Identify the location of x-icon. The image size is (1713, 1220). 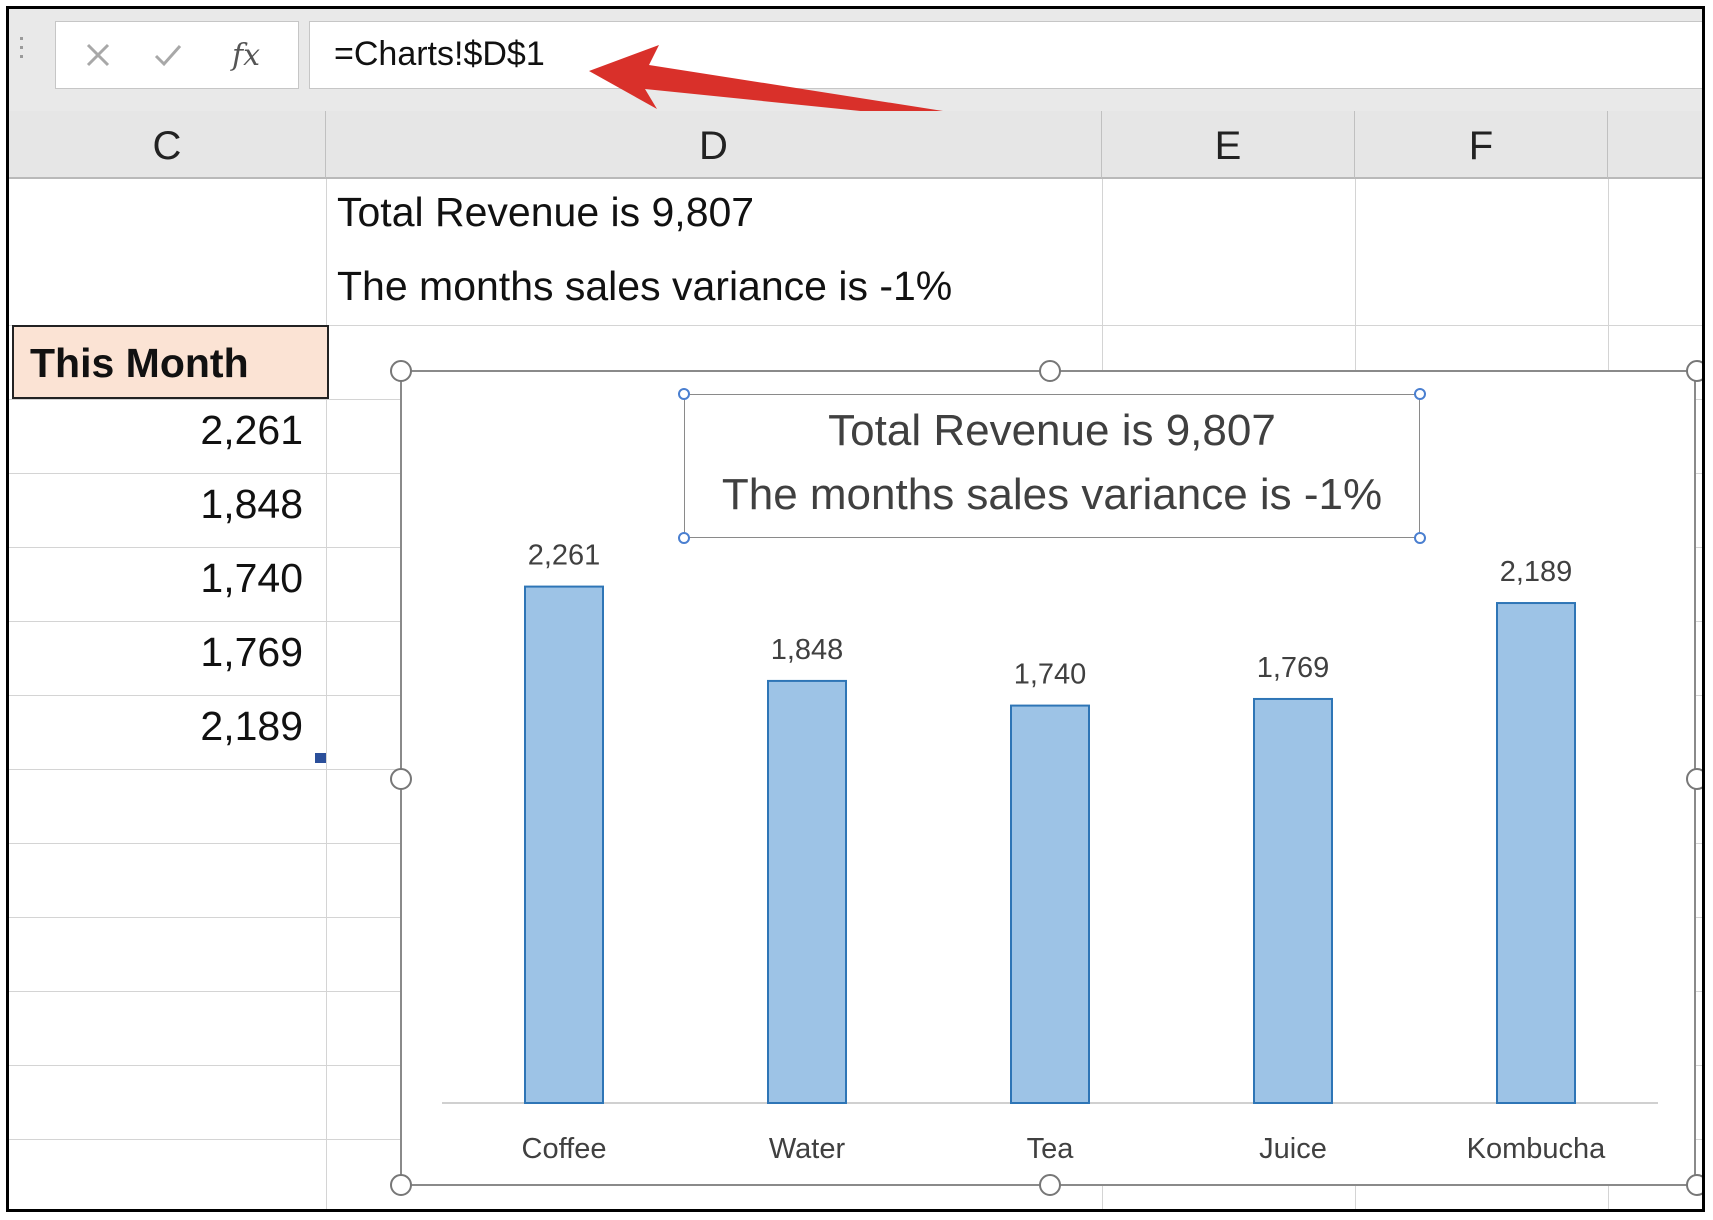
(98, 55).